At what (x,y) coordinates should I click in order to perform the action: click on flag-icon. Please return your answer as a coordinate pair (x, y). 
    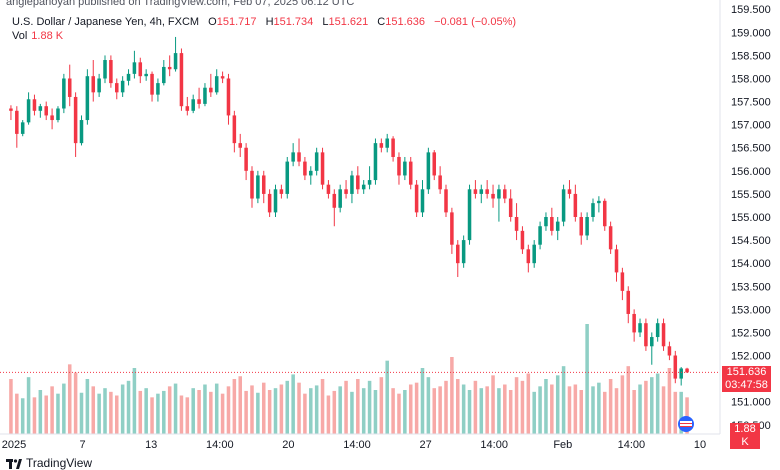
    Looking at the image, I should click on (686, 424).